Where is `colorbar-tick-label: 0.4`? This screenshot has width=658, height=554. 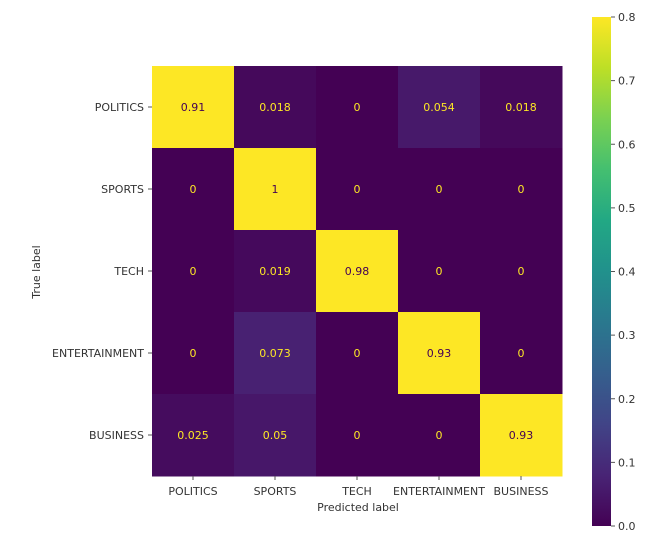
colorbar-tick-label: 0.4 is located at coordinates (627, 272).